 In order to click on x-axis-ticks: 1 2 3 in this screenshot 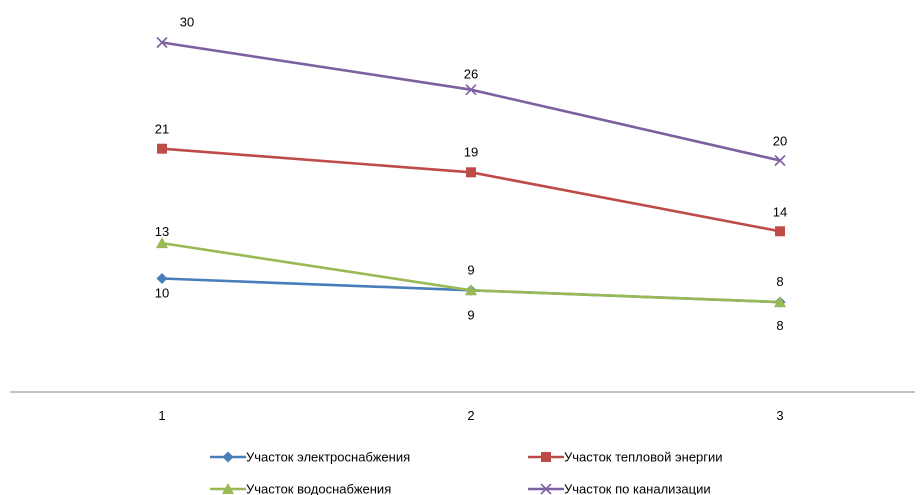, I will do `click(470, 415)`.